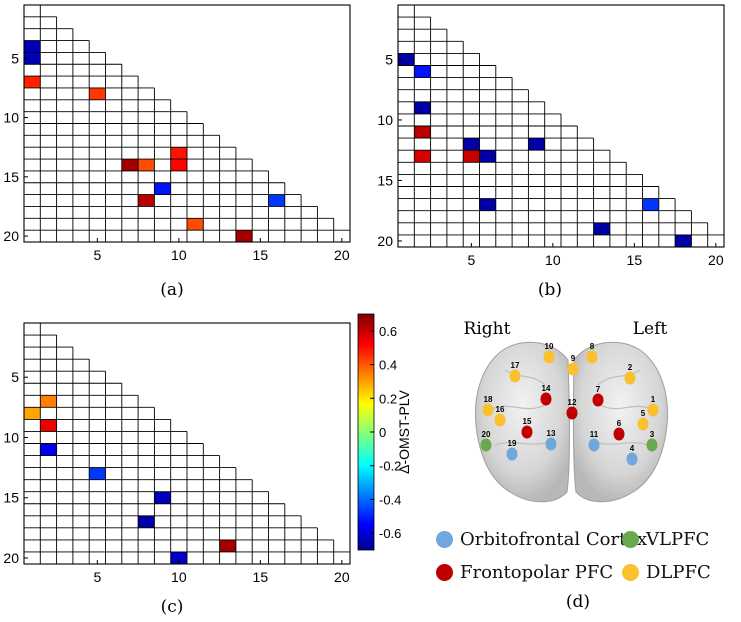 Image resolution: width=741 pixels, height=622 pixels. I want to click on brain-node-label-1: 1, so click(653, 399).